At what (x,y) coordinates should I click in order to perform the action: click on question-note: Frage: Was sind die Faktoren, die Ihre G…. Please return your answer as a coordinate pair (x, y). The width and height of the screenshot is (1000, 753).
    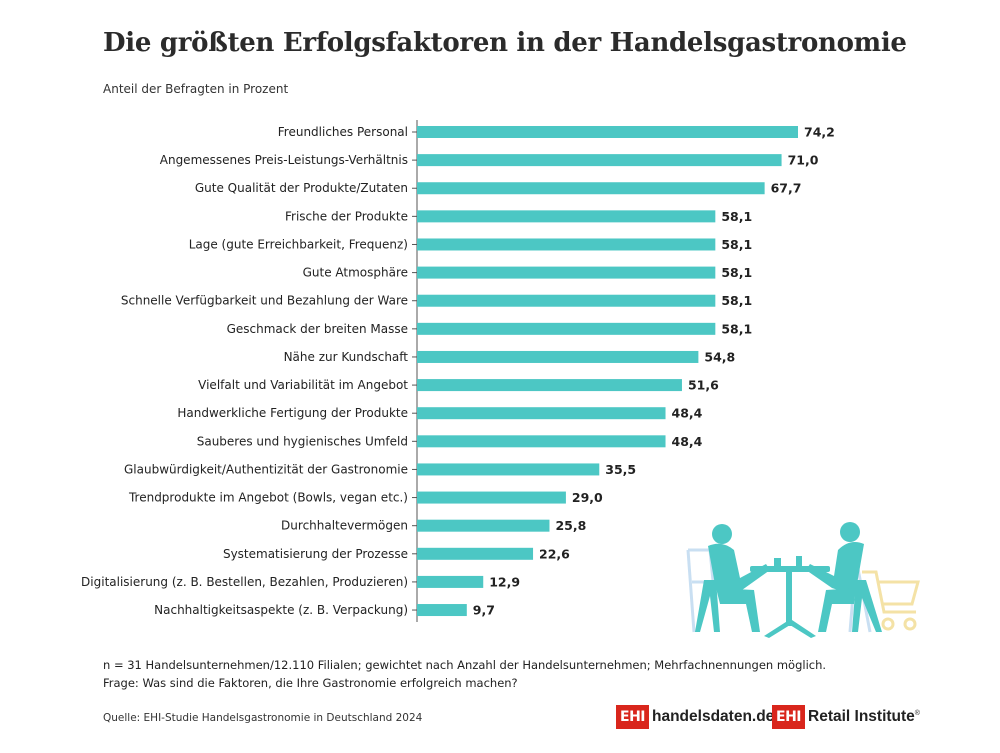
    Looking at the image, I should click on (310, 683).